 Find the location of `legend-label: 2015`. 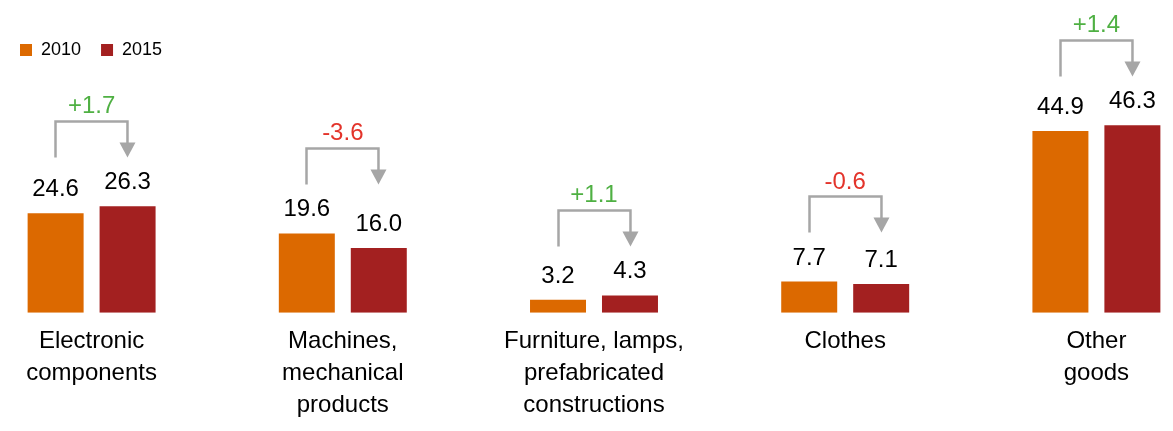

legend-label: 2015 is located at coordinates (142, 48).